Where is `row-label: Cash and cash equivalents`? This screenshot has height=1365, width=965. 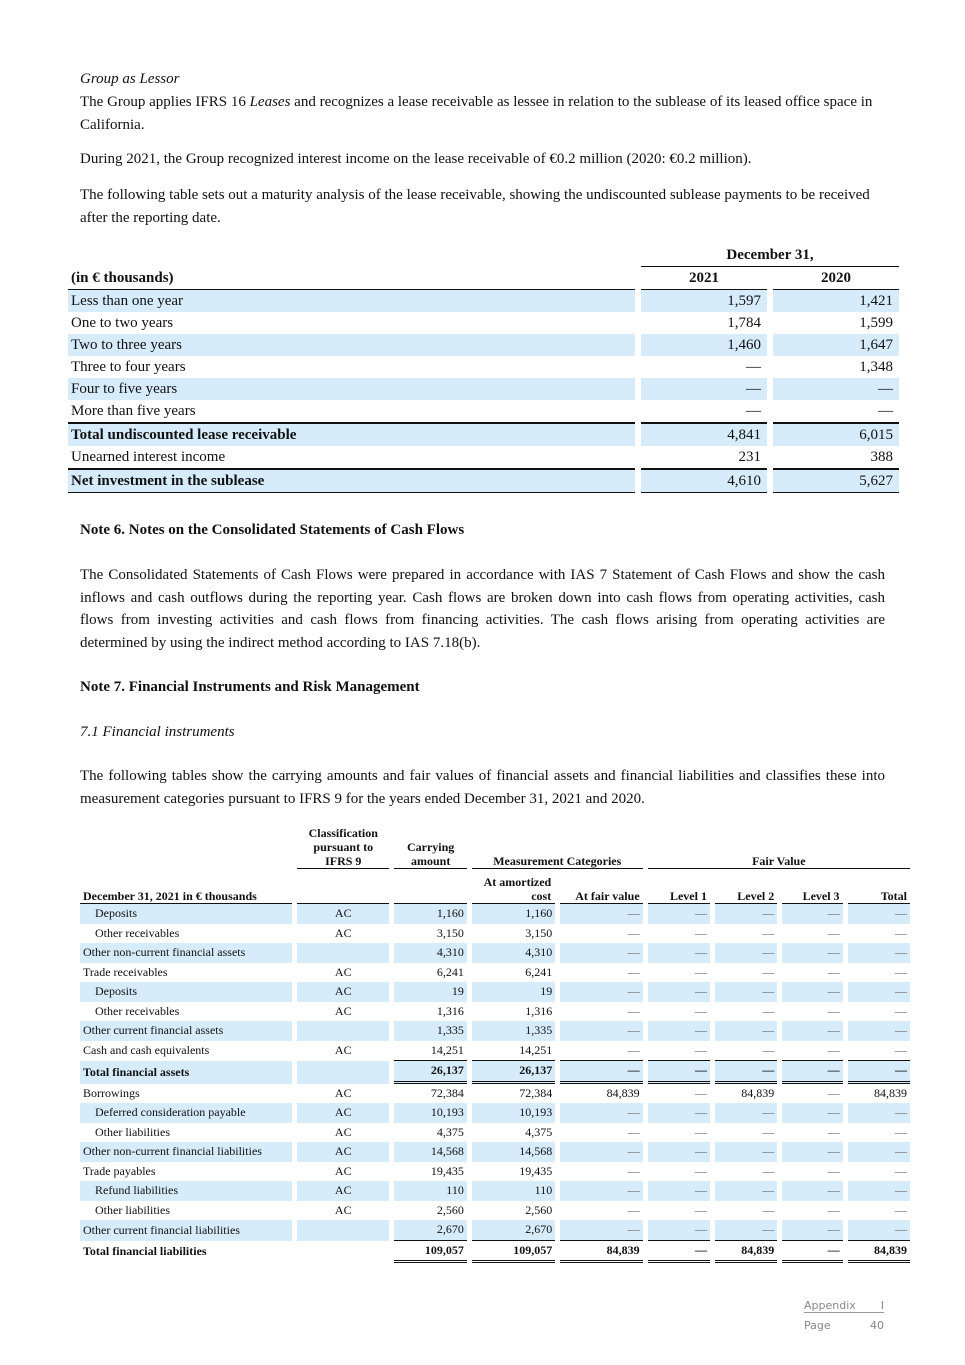 row-label: Cash and cash equivalents is located at coordinates (146, 1050).